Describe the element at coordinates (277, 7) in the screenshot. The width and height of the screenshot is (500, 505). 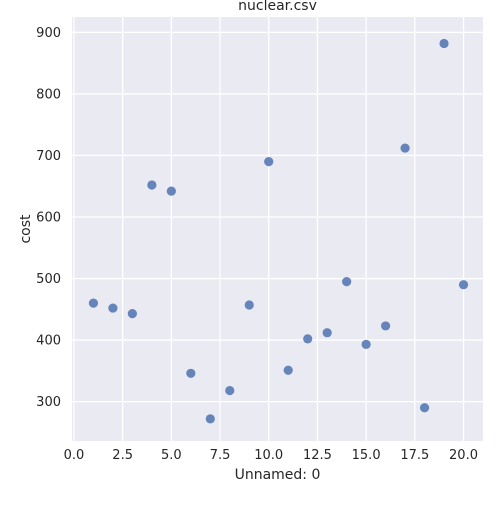
I see `chart-title: nuclear.csv` at that location.